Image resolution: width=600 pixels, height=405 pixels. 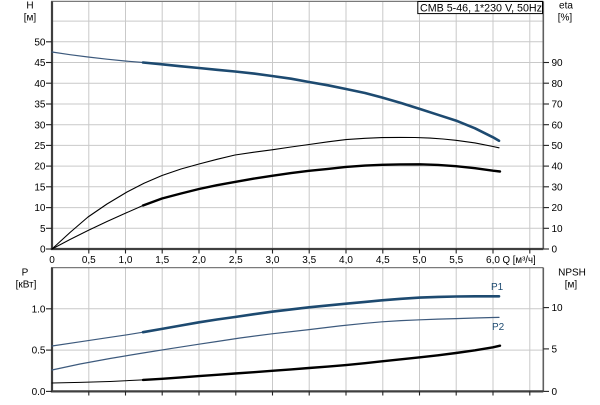 I want to click on svg-text: 2,5, so click(x=236, y=260).